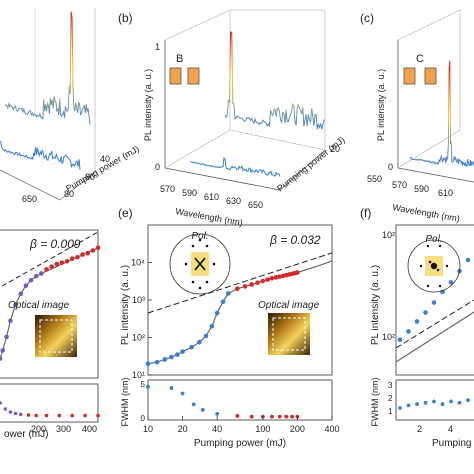 This screenshot has height=474, width=474. I want to click on panel-c-x-tick-550: 550, so click(374, 179).